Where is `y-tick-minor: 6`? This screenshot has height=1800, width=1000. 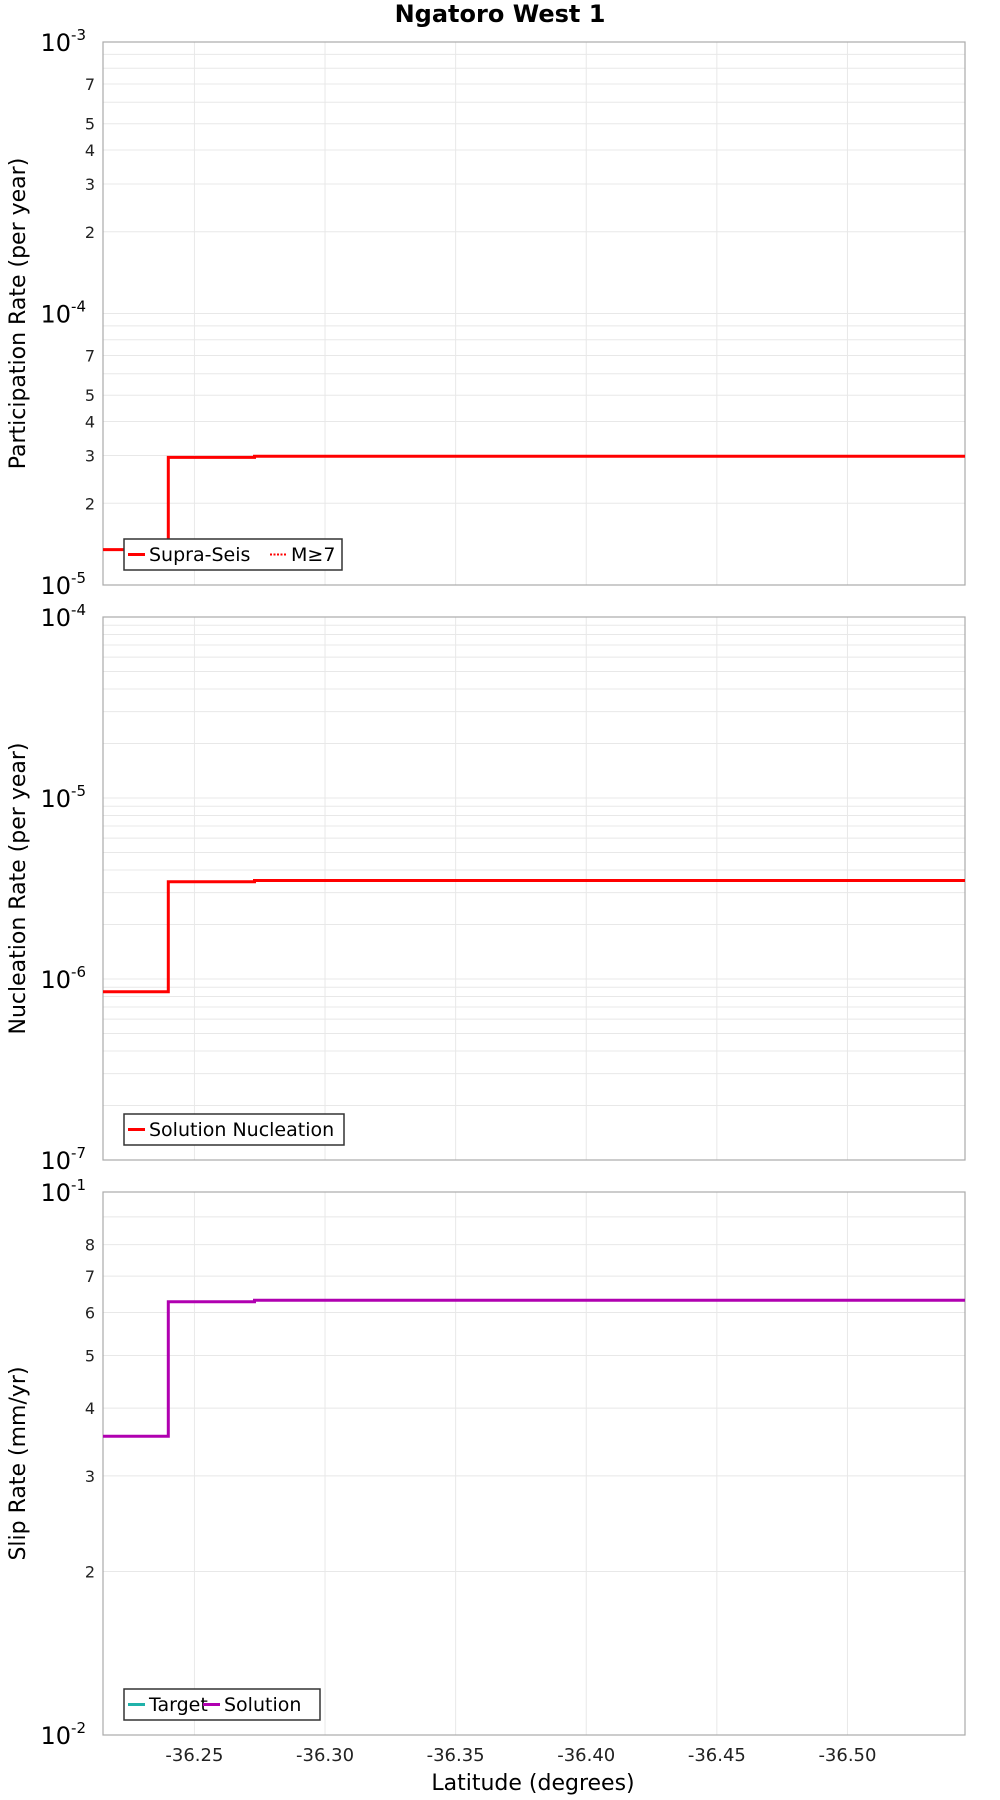 y-tick-minor: 6 is located at coordinates (90, 1312).